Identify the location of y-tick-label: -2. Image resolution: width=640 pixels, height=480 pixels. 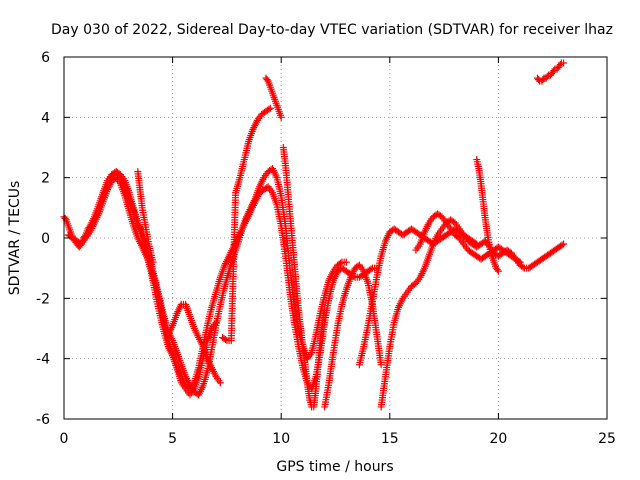
(43, 299).